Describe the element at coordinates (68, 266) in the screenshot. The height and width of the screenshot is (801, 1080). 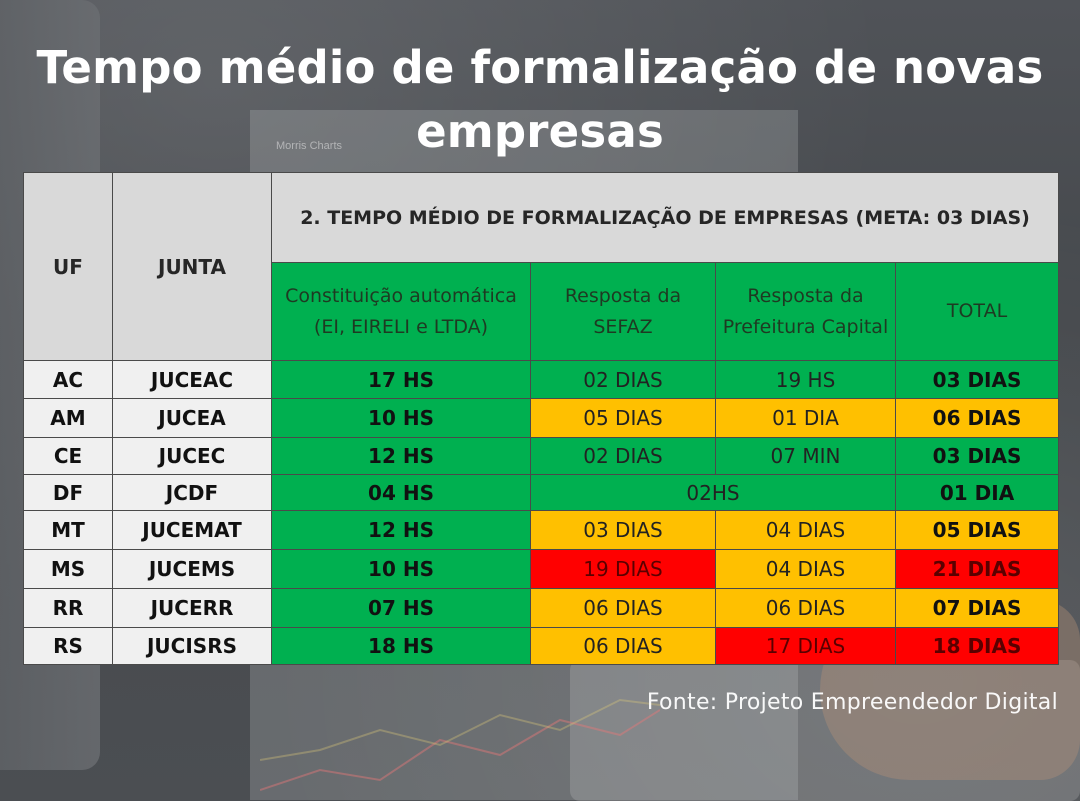
I see `header-uf: UF` at that location.